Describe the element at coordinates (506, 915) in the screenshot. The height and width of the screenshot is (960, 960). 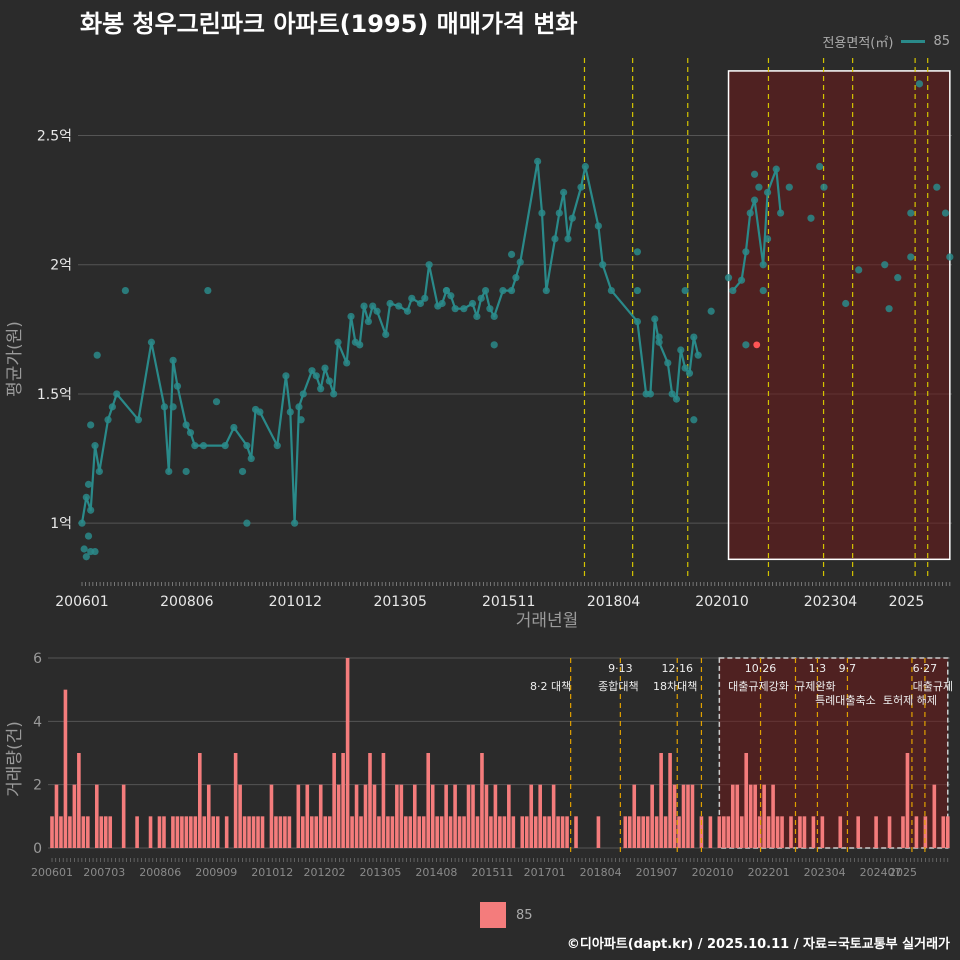
I see `legend-bottom: 85` at that location.